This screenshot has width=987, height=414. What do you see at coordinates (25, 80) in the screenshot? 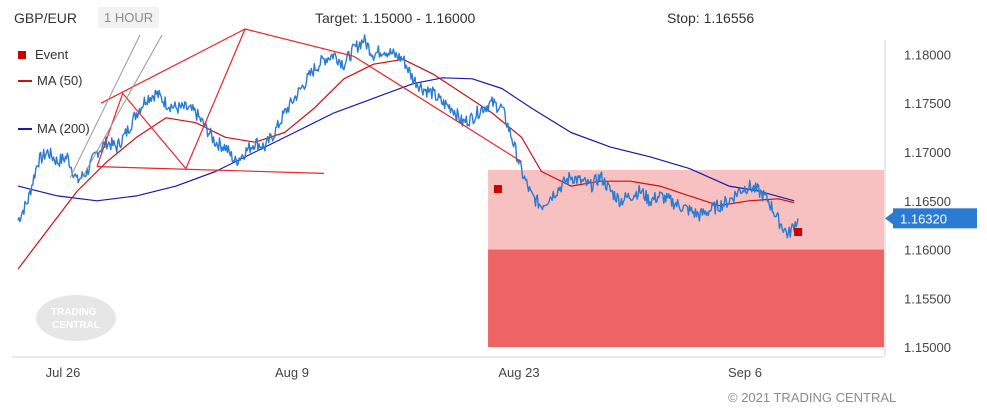
I see `ma50-swatch-icon` at bounding box center [25, 80].